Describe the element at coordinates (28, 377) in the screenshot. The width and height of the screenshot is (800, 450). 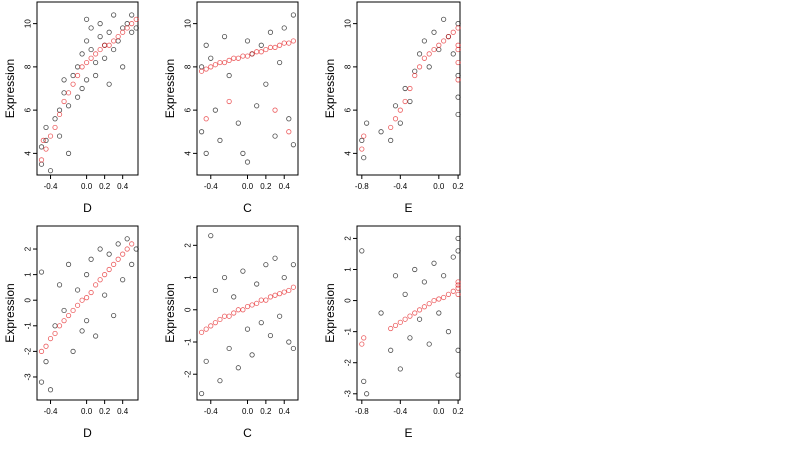
I see `y-tick-label: -3` at that location.